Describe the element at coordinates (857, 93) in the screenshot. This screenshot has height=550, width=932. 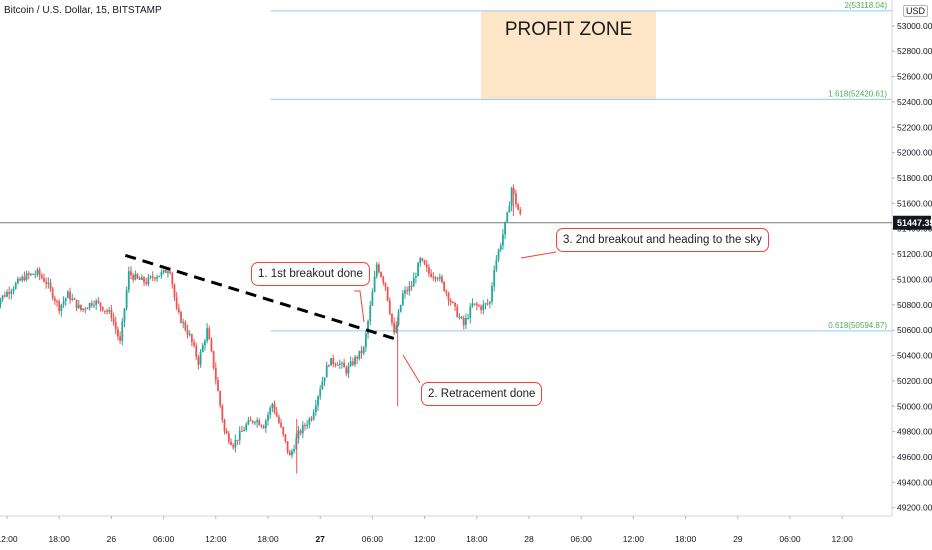
I see `fib-level-label: 1.618(52420.61)` at that location.